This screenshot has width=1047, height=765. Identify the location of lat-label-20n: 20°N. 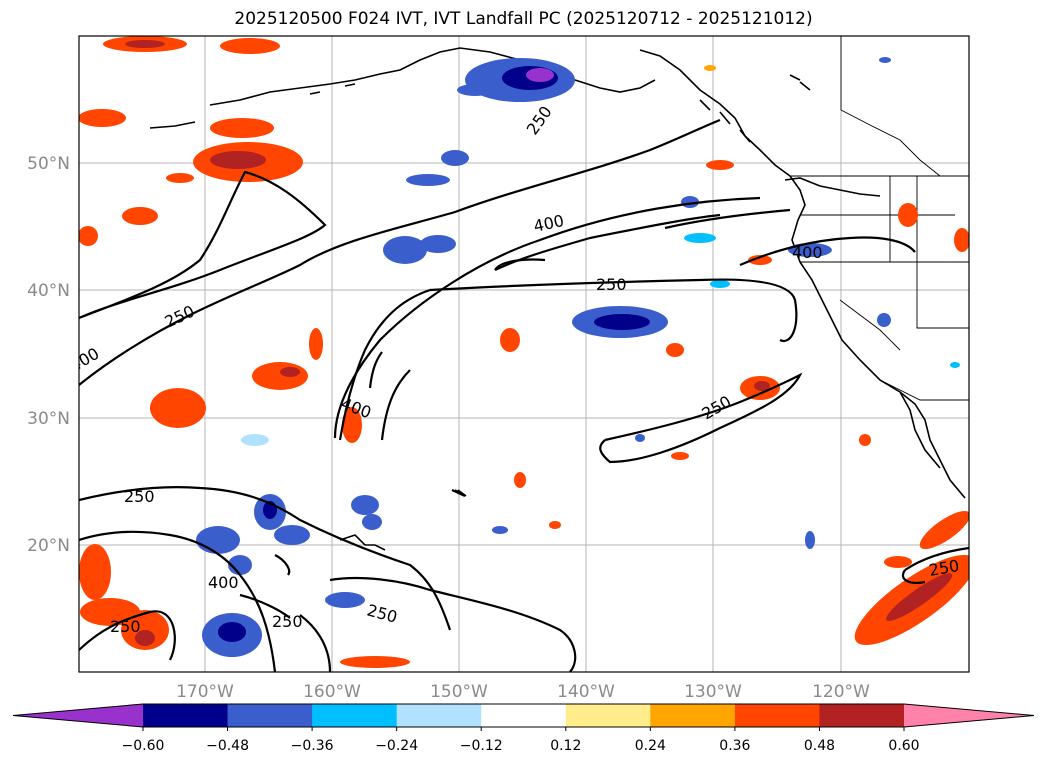
(48, 546).